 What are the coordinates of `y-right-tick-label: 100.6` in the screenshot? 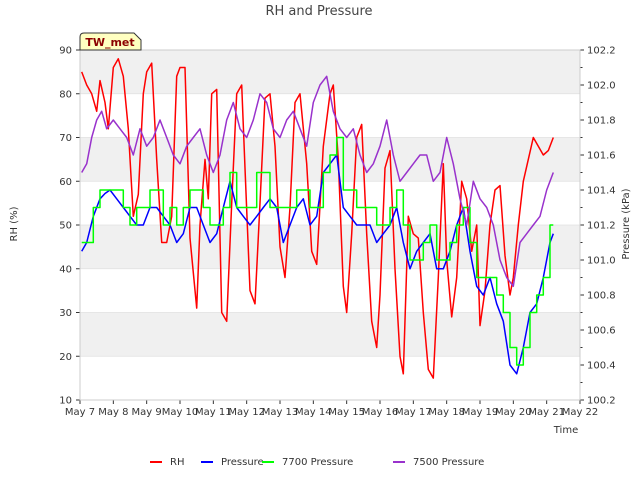 It's located at (601, 331).